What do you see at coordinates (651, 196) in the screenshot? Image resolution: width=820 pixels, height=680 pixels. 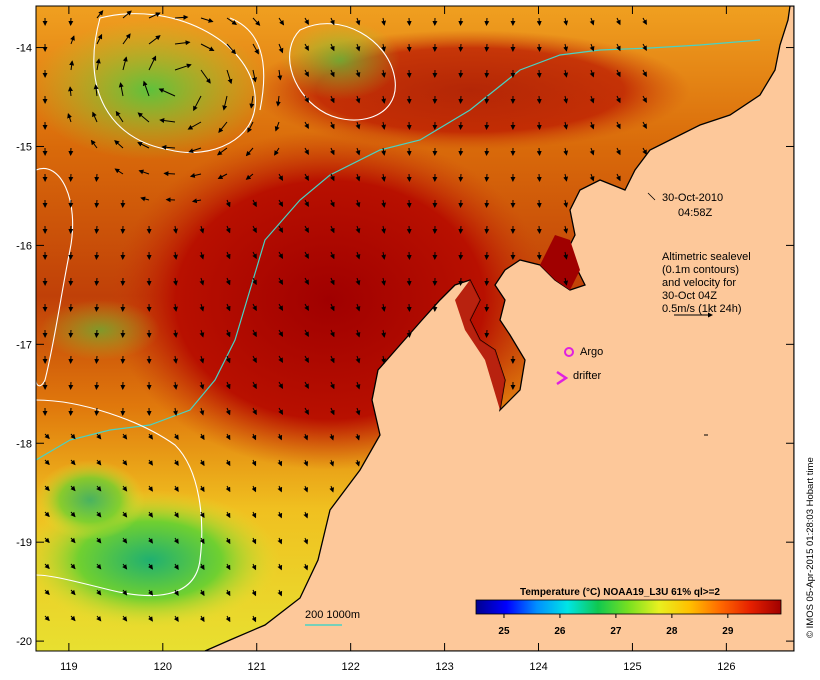 I see `date-leader` at bounding box center [651, 196].